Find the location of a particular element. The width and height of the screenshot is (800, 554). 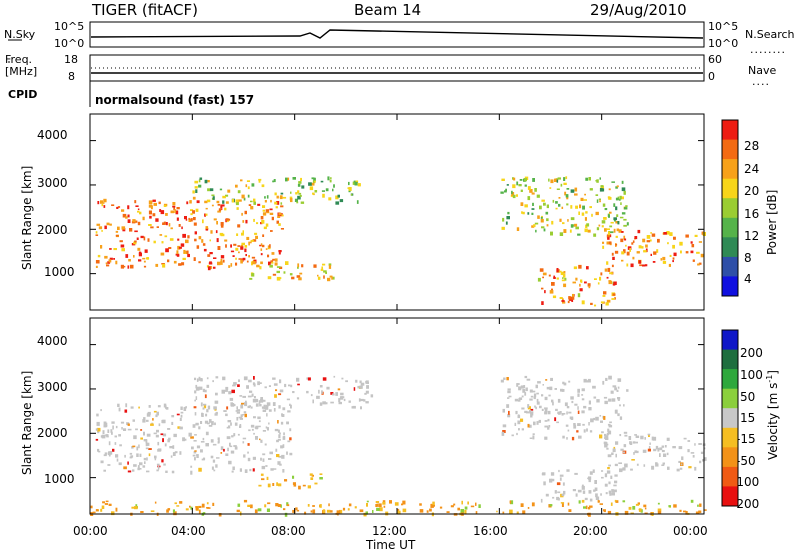

velocity-cbar-tick: -200 is located at coordinates (746, 504).